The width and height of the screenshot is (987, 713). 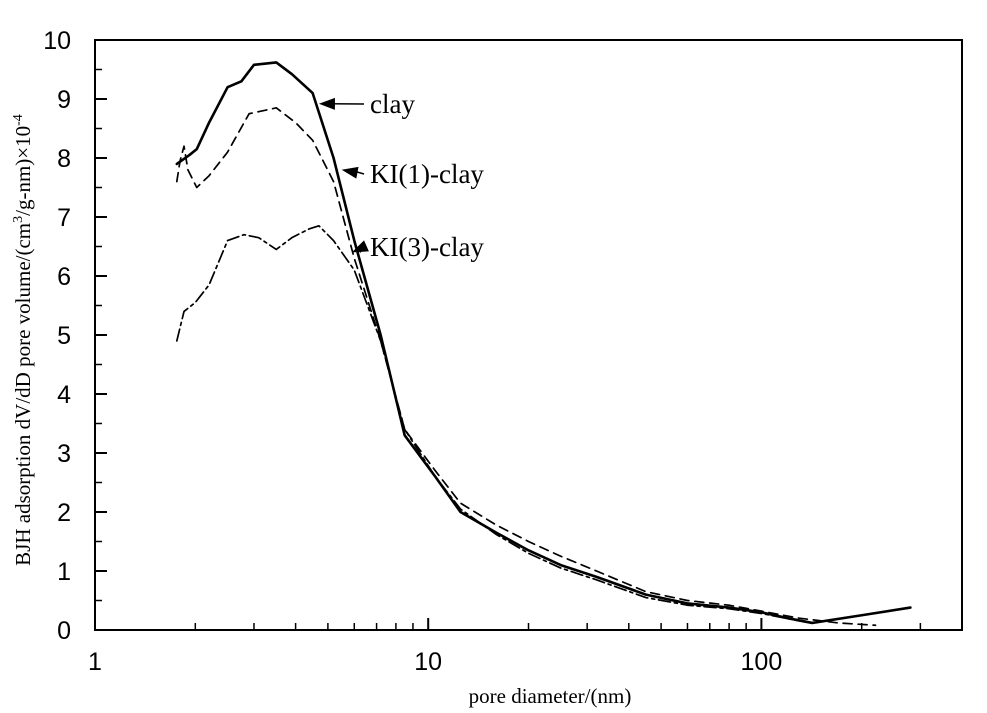 I want to click on annotation-layer: clay KI(1)-clay KI(3)-clay, so click(x=401, y=175).